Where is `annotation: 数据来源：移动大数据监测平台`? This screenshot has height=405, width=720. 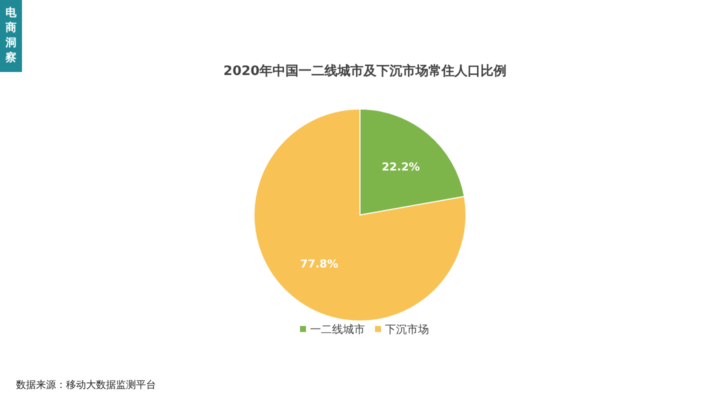
annotation: 数据来源：移动大数据监测平台 is located at coordinates (86, 385).